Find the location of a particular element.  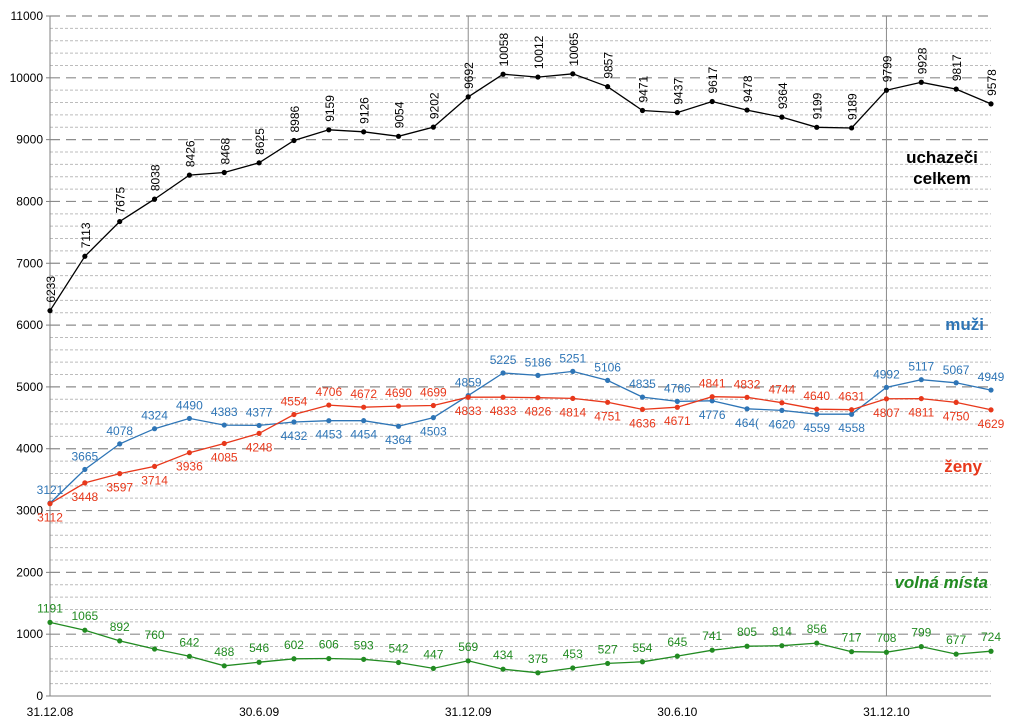

y-tick-label: 5000 is located at coordinates (29, 387).